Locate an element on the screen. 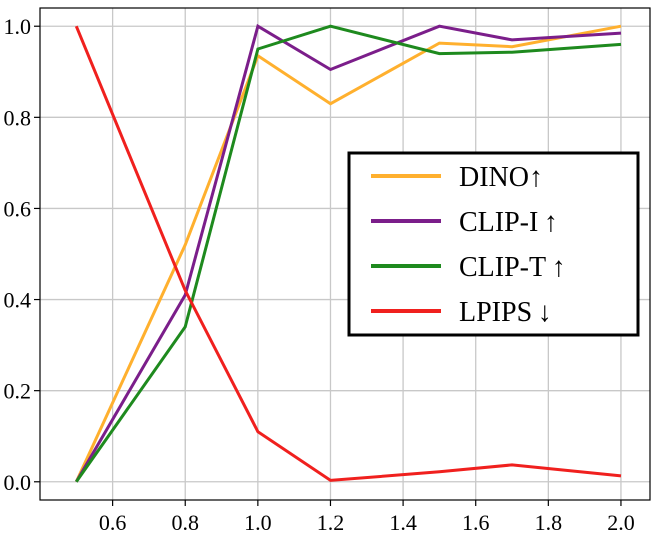 Image resolution: width=665 pixels, height=536 pixels. y-tick-label: 0.4 is located at coordinates (18, 300).